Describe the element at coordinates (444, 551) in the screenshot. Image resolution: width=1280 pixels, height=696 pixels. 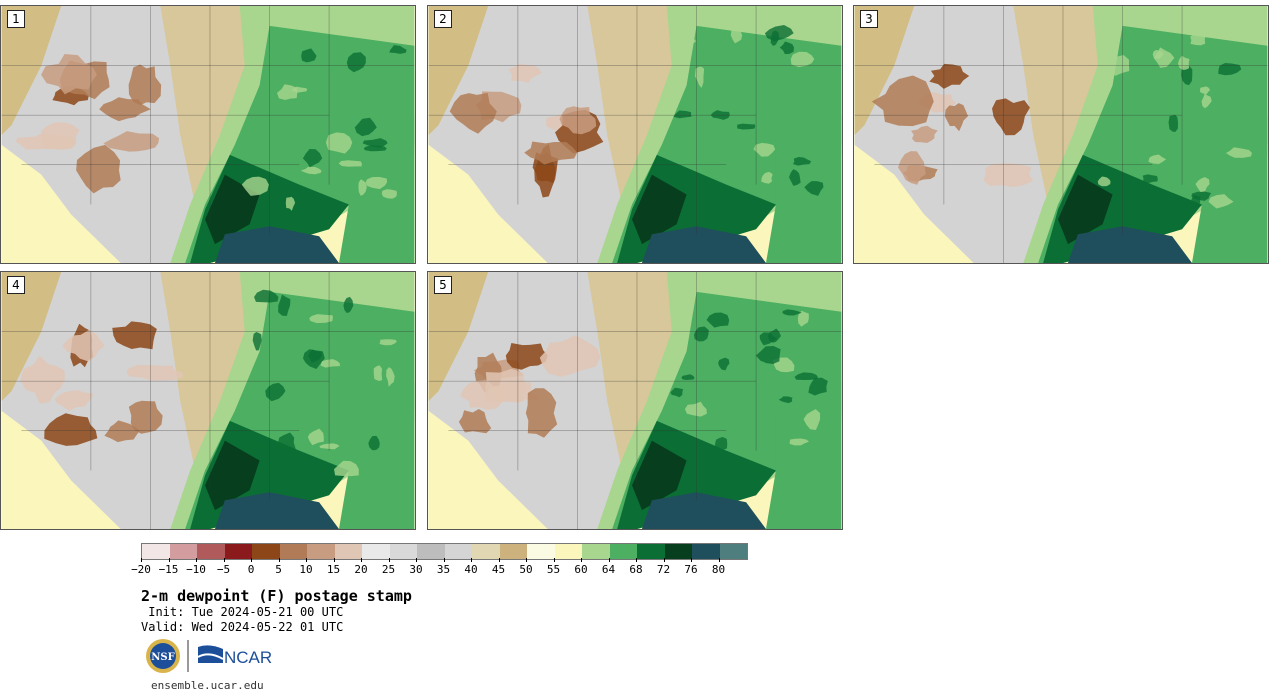
I see `dewpoint-colorbar` at that location.